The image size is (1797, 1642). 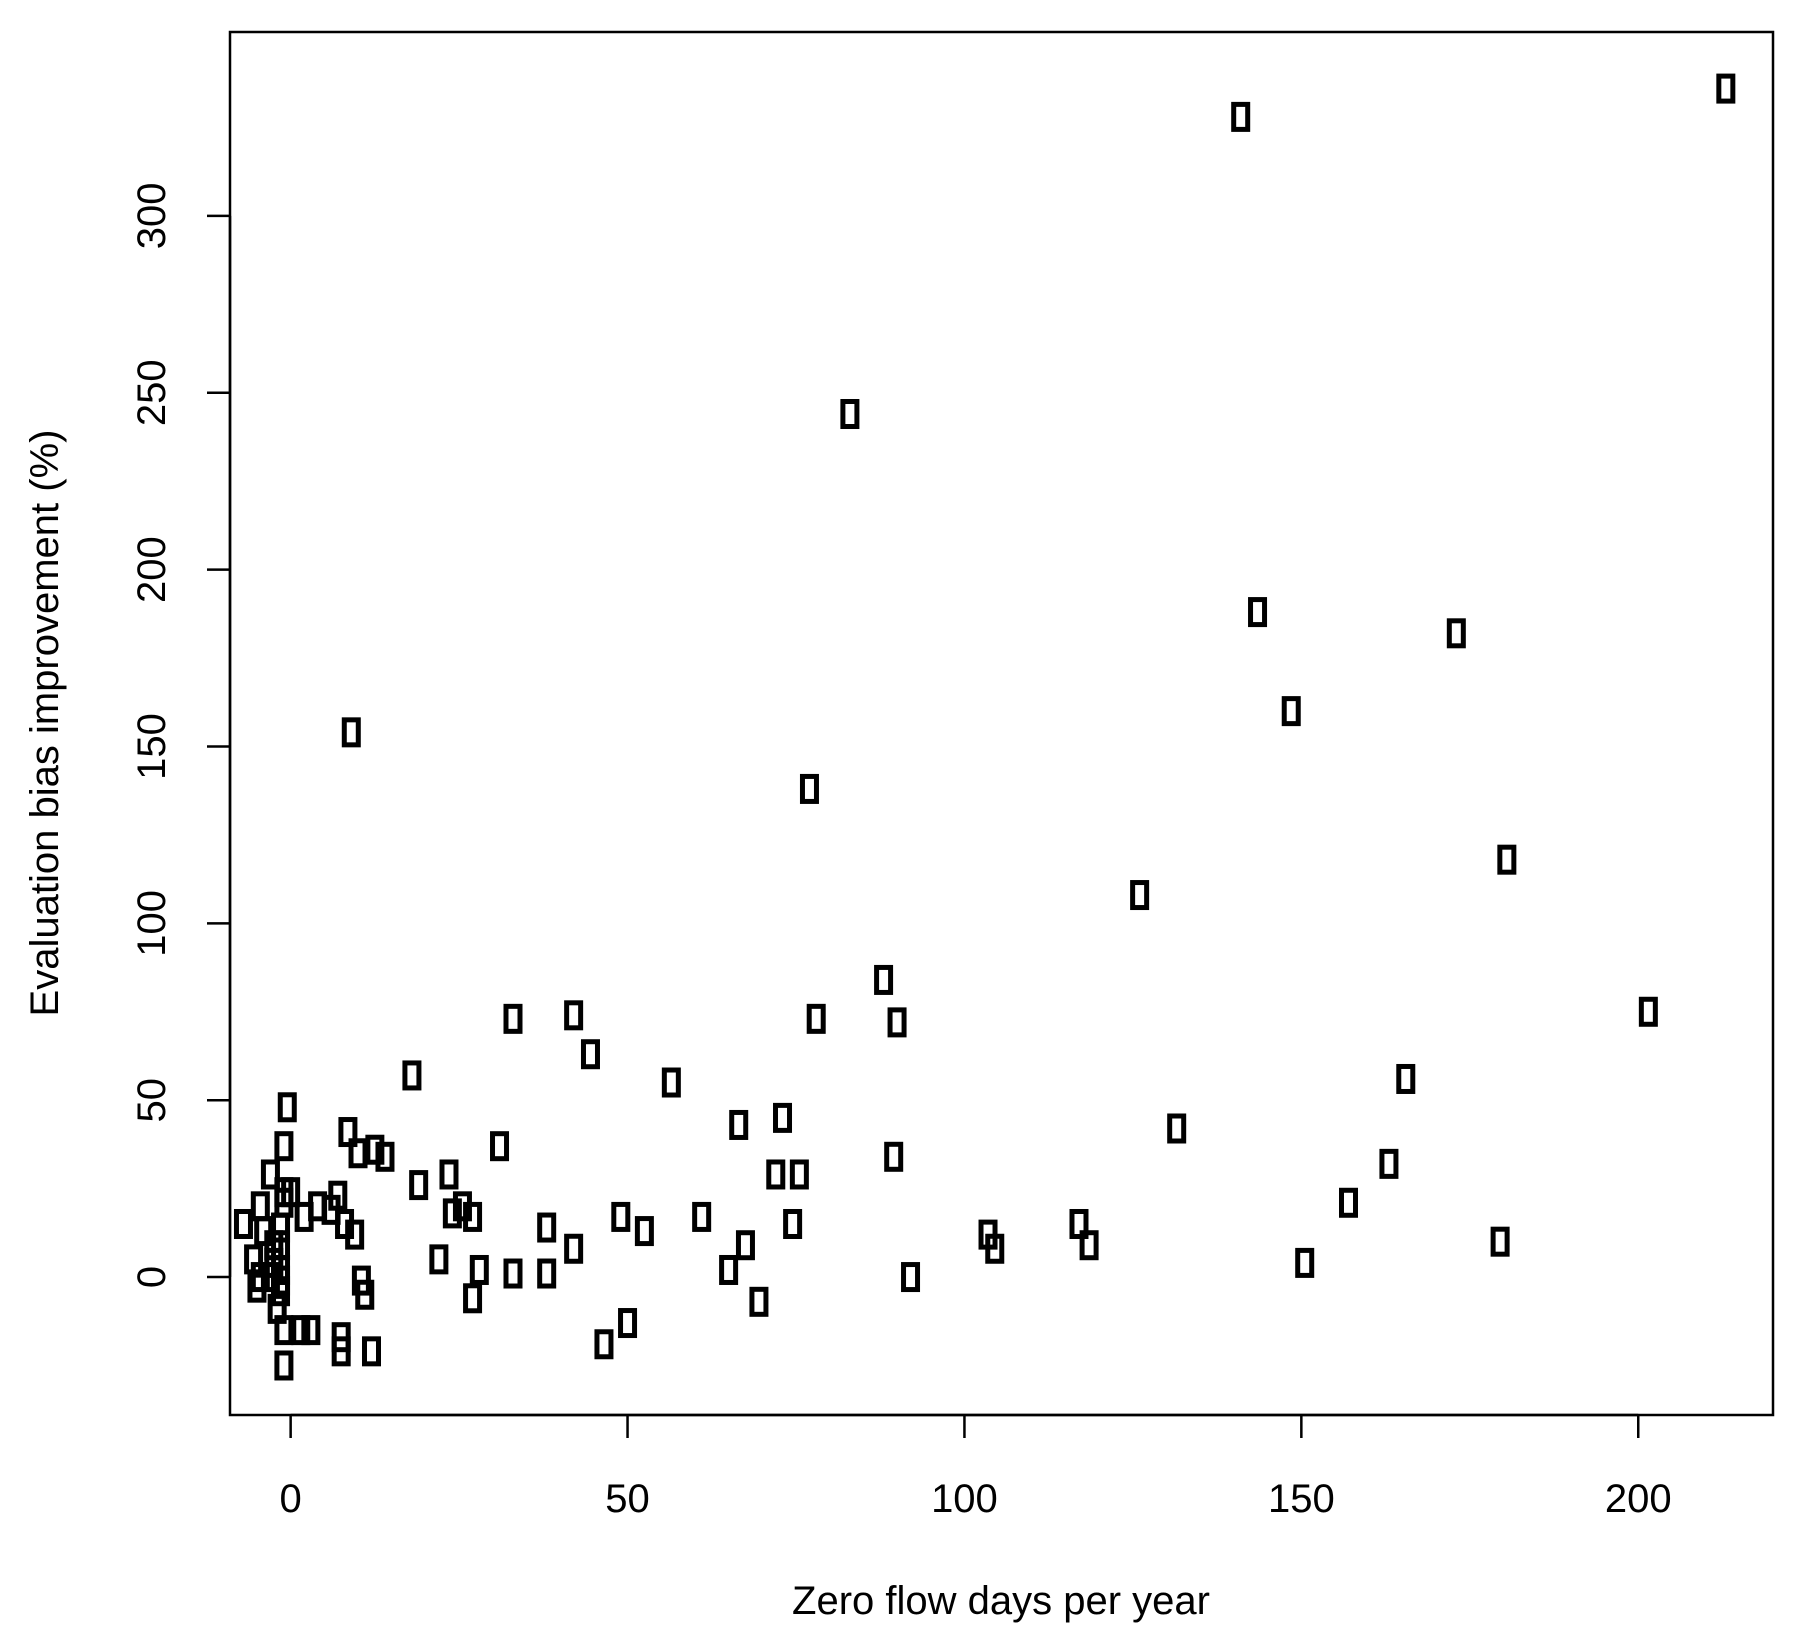 I want to click on y-tick-label: 0, so click(x=152, y=1277).